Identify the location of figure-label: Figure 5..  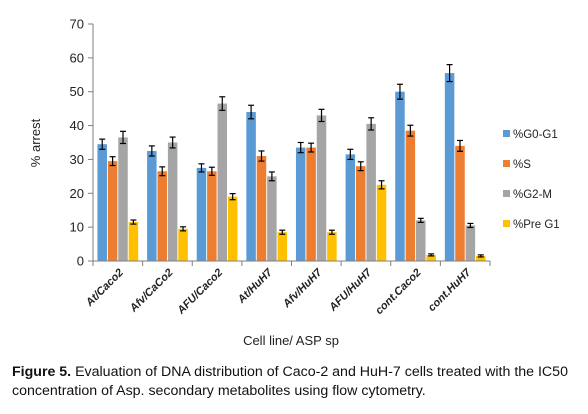
(42, 372).